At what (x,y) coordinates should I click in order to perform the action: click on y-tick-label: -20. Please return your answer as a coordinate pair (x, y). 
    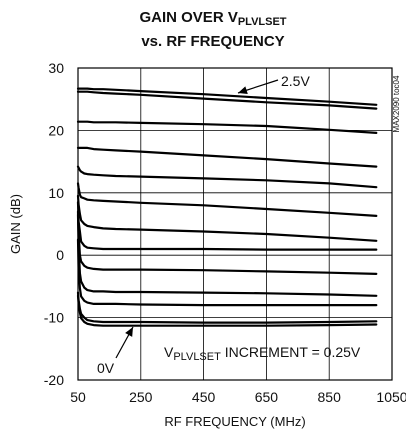
    Looking at the image, I should click on (54, 380).